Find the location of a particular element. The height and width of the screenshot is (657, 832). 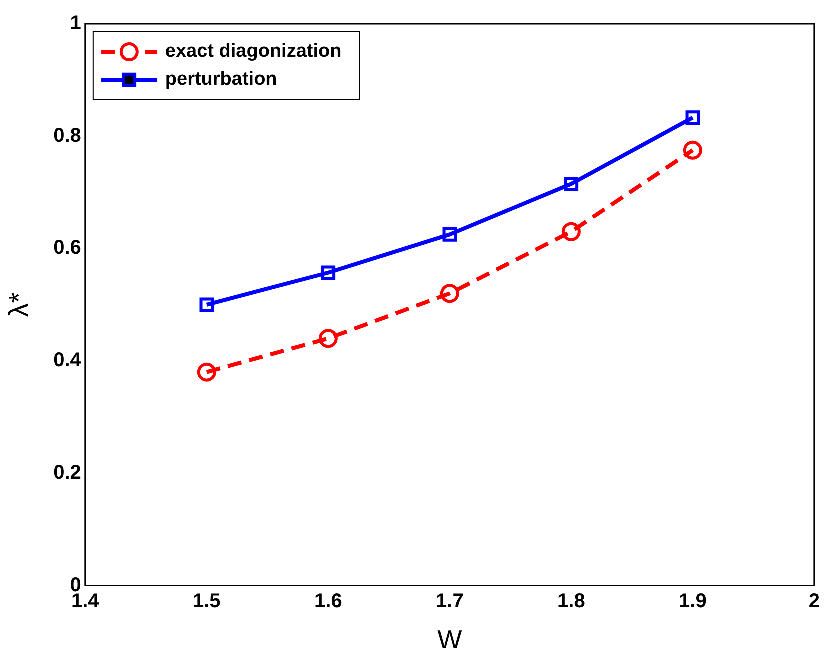

x-tick-label: 2 is located at coordinates (814, 601).